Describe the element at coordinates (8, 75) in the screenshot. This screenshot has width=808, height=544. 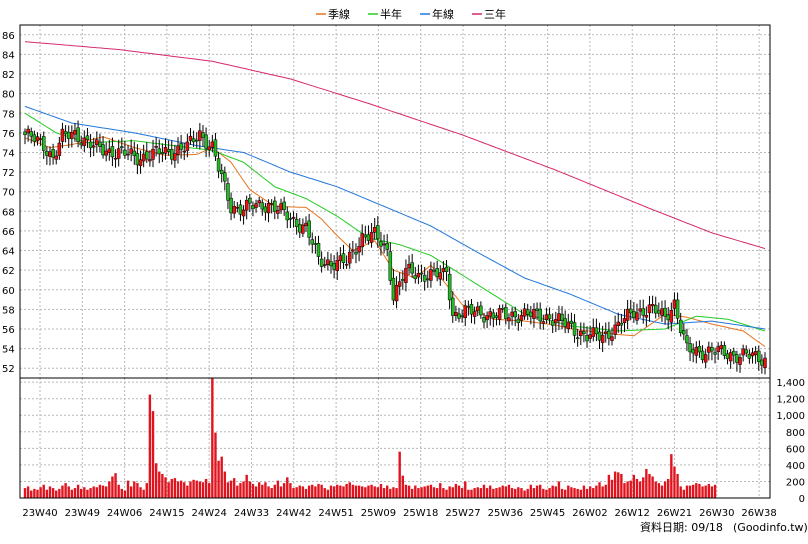
I see `price-tick-label: 82` at that location.